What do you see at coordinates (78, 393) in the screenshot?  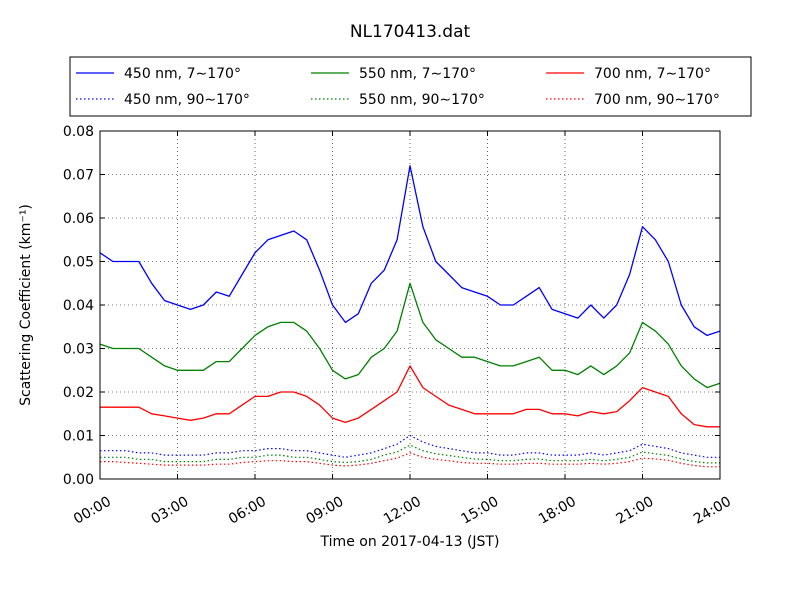 I see `y-tick-label: 0.02` at bounding box center [78, 393].